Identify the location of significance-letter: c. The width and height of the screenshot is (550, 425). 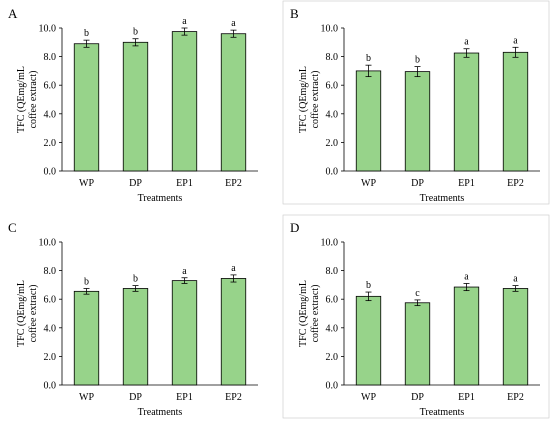
(417, 293).